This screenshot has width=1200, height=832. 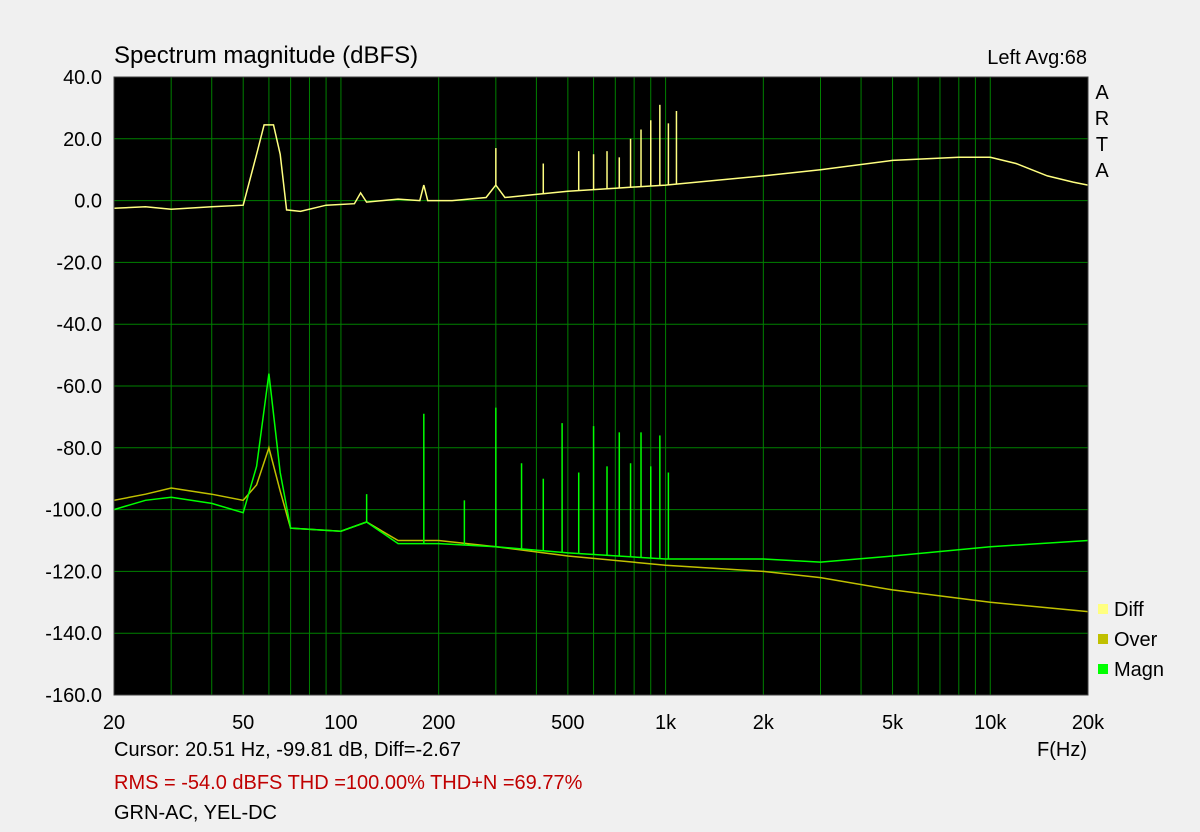 What do you see at coordinates (195, 813) in the screenshot?
I see `channel-note: GRN-AC, YEL-DC` at bounding box center [195, 813].